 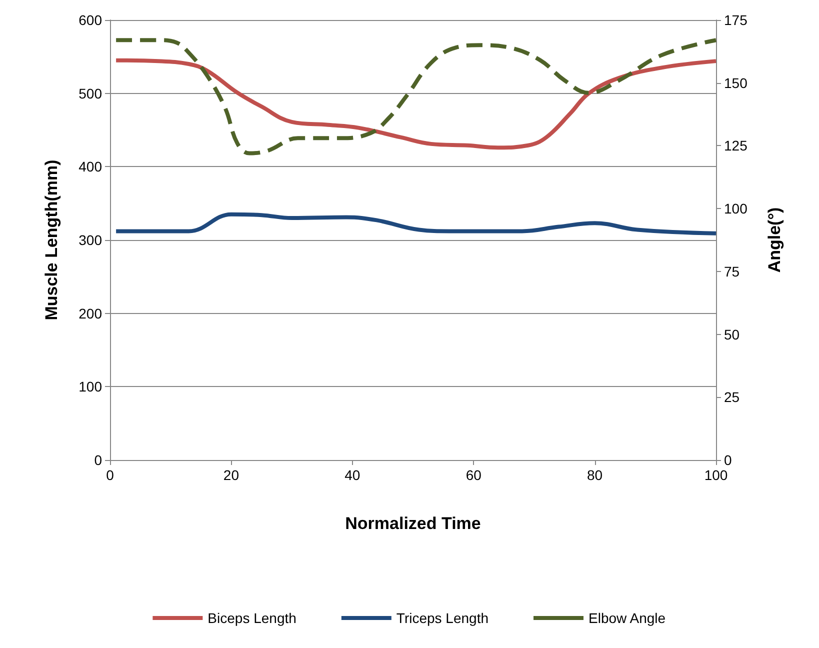 I want to click on y-axis-title: Muscle Length(mm), so click(x=51, y=240).